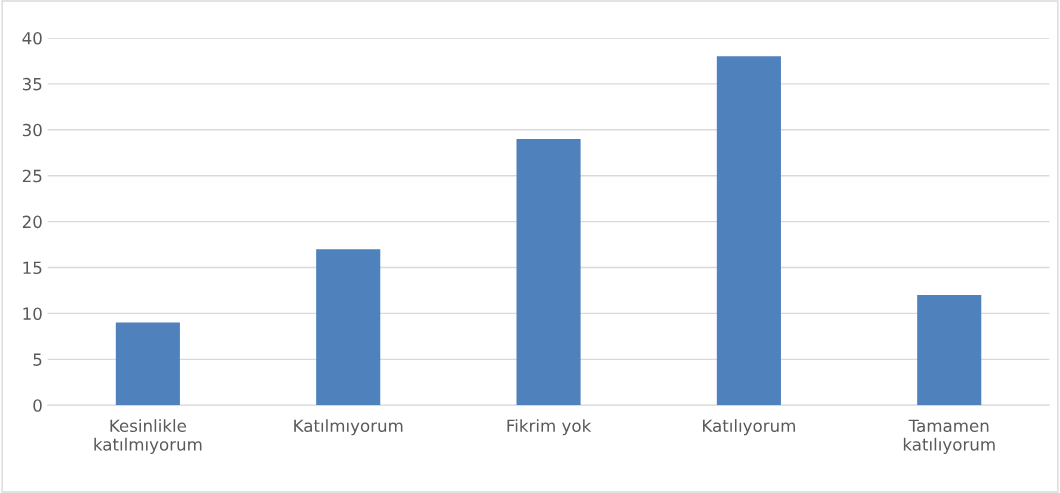 This screenshot has height=493, width=1060. What do you see at coordinates (749, 427) in the screenshot?
I see `x-tick-label: Katılıyorum` at bounding box center [749, 427].